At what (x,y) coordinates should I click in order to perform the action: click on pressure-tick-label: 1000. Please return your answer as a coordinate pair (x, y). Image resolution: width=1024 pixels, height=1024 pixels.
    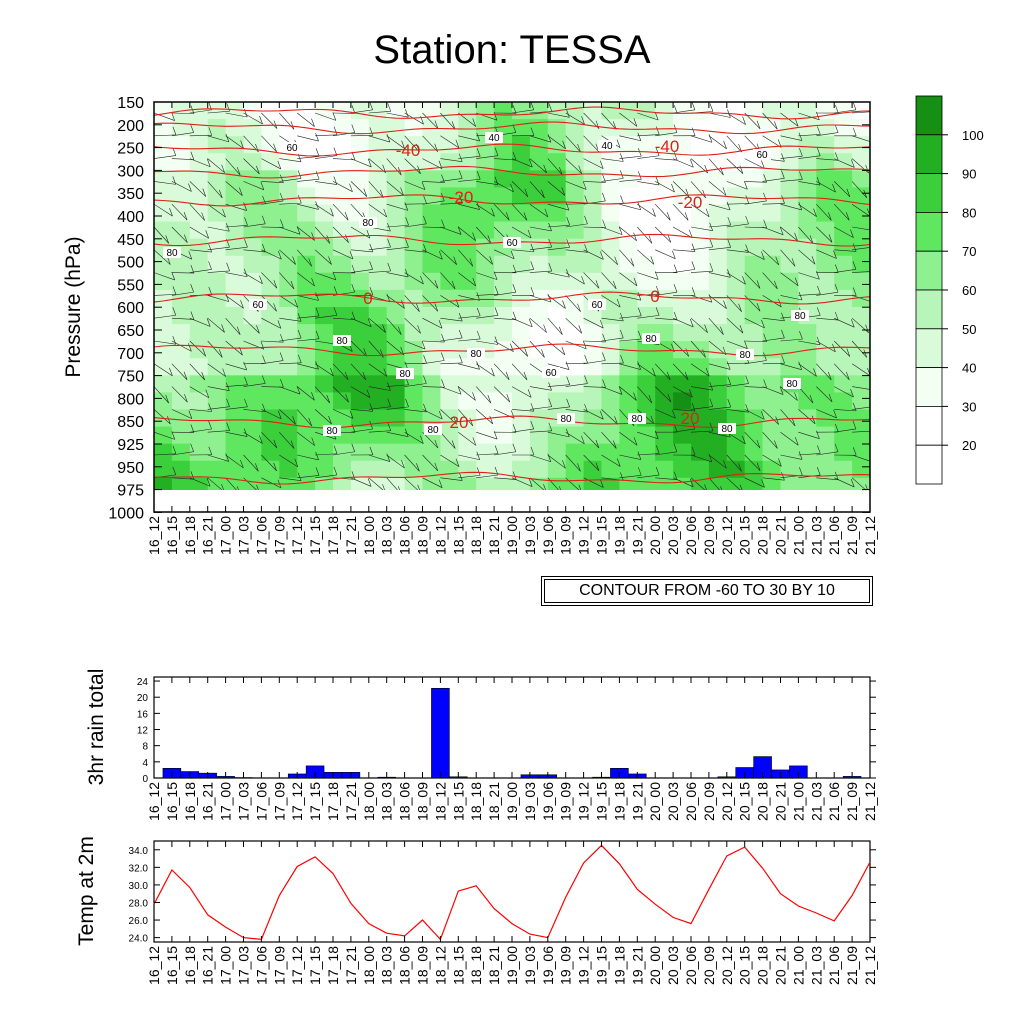
    Looking at the image, I should click on (126, 513).